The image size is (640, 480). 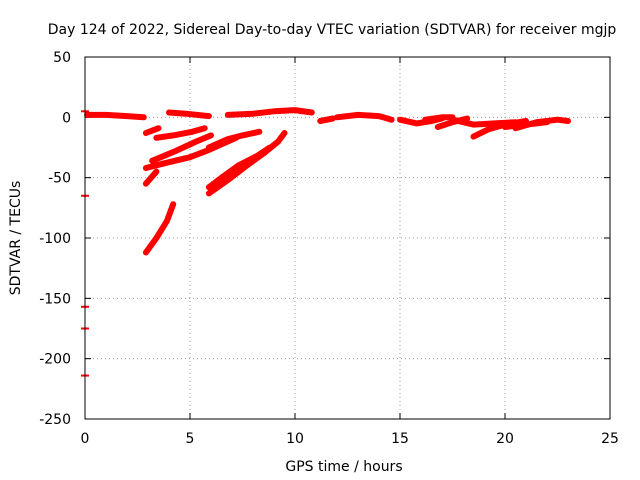 I want to click on x-axis-label: GPS time / hours, so click(x=343, y=467).